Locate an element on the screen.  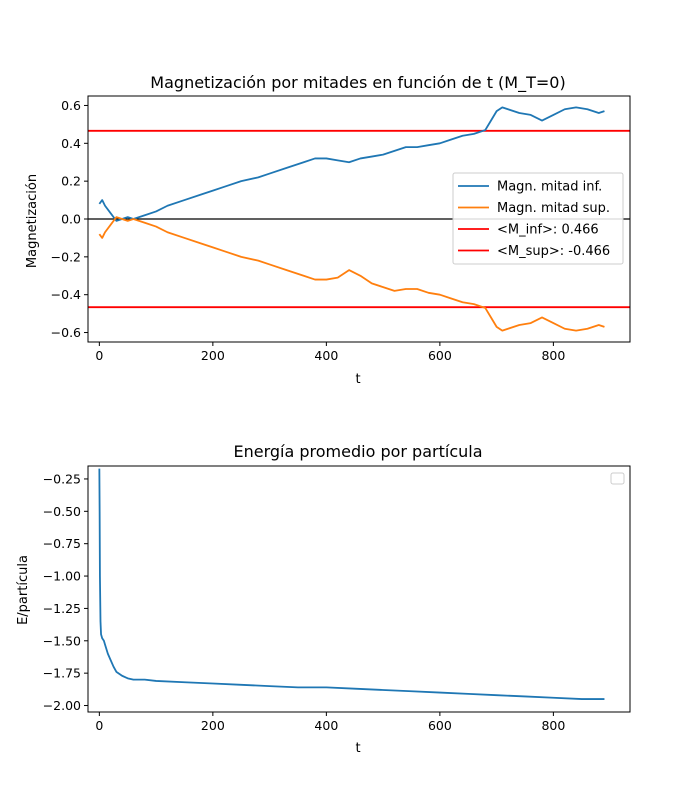
chart-title: Energía promedio por partícula is located at coordinates (357, 451).